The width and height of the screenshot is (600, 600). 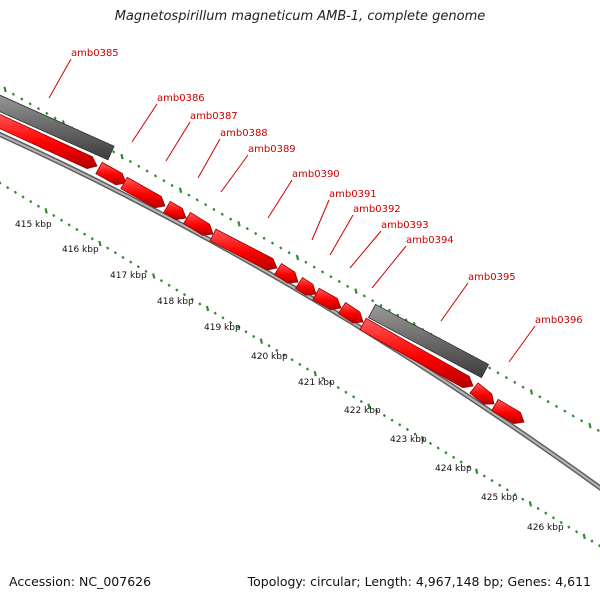 What do you see at coordinates (453, 469) in the screenshot?
I see `kbp-label: 424 kbp` at bounding box center [453, 469].